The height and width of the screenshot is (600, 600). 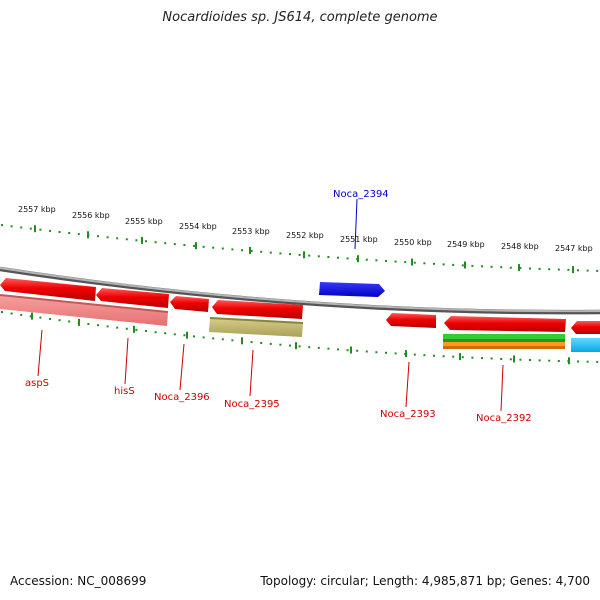 I want to click on feature-bar-asps, so click(x=84, y=310).